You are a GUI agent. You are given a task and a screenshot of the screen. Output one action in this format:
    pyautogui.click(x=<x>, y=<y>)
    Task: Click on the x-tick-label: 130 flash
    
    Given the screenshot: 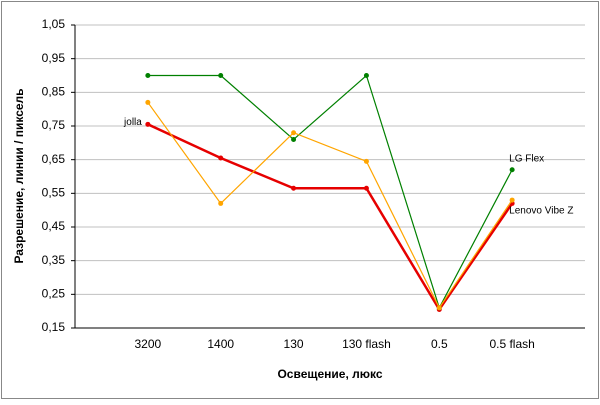 What is the action you would take?
    pyautogui.click(x=366, y=344)
    